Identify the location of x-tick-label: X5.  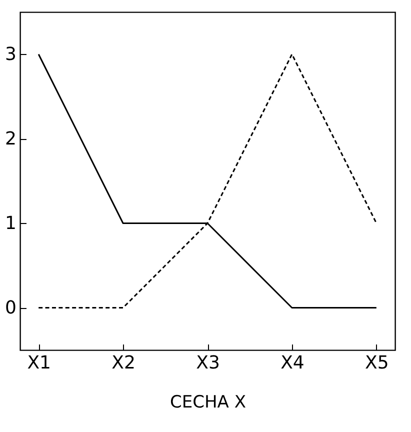
(377, 363).